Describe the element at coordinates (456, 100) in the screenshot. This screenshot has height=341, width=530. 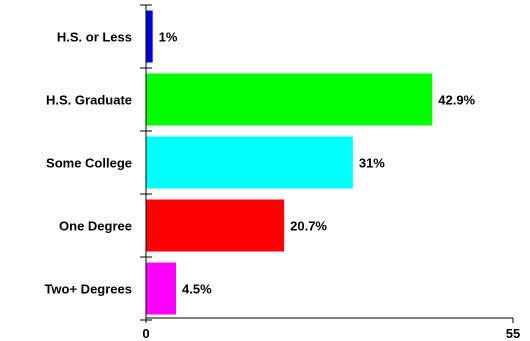
I see `data-label: 42.9%` at that location.